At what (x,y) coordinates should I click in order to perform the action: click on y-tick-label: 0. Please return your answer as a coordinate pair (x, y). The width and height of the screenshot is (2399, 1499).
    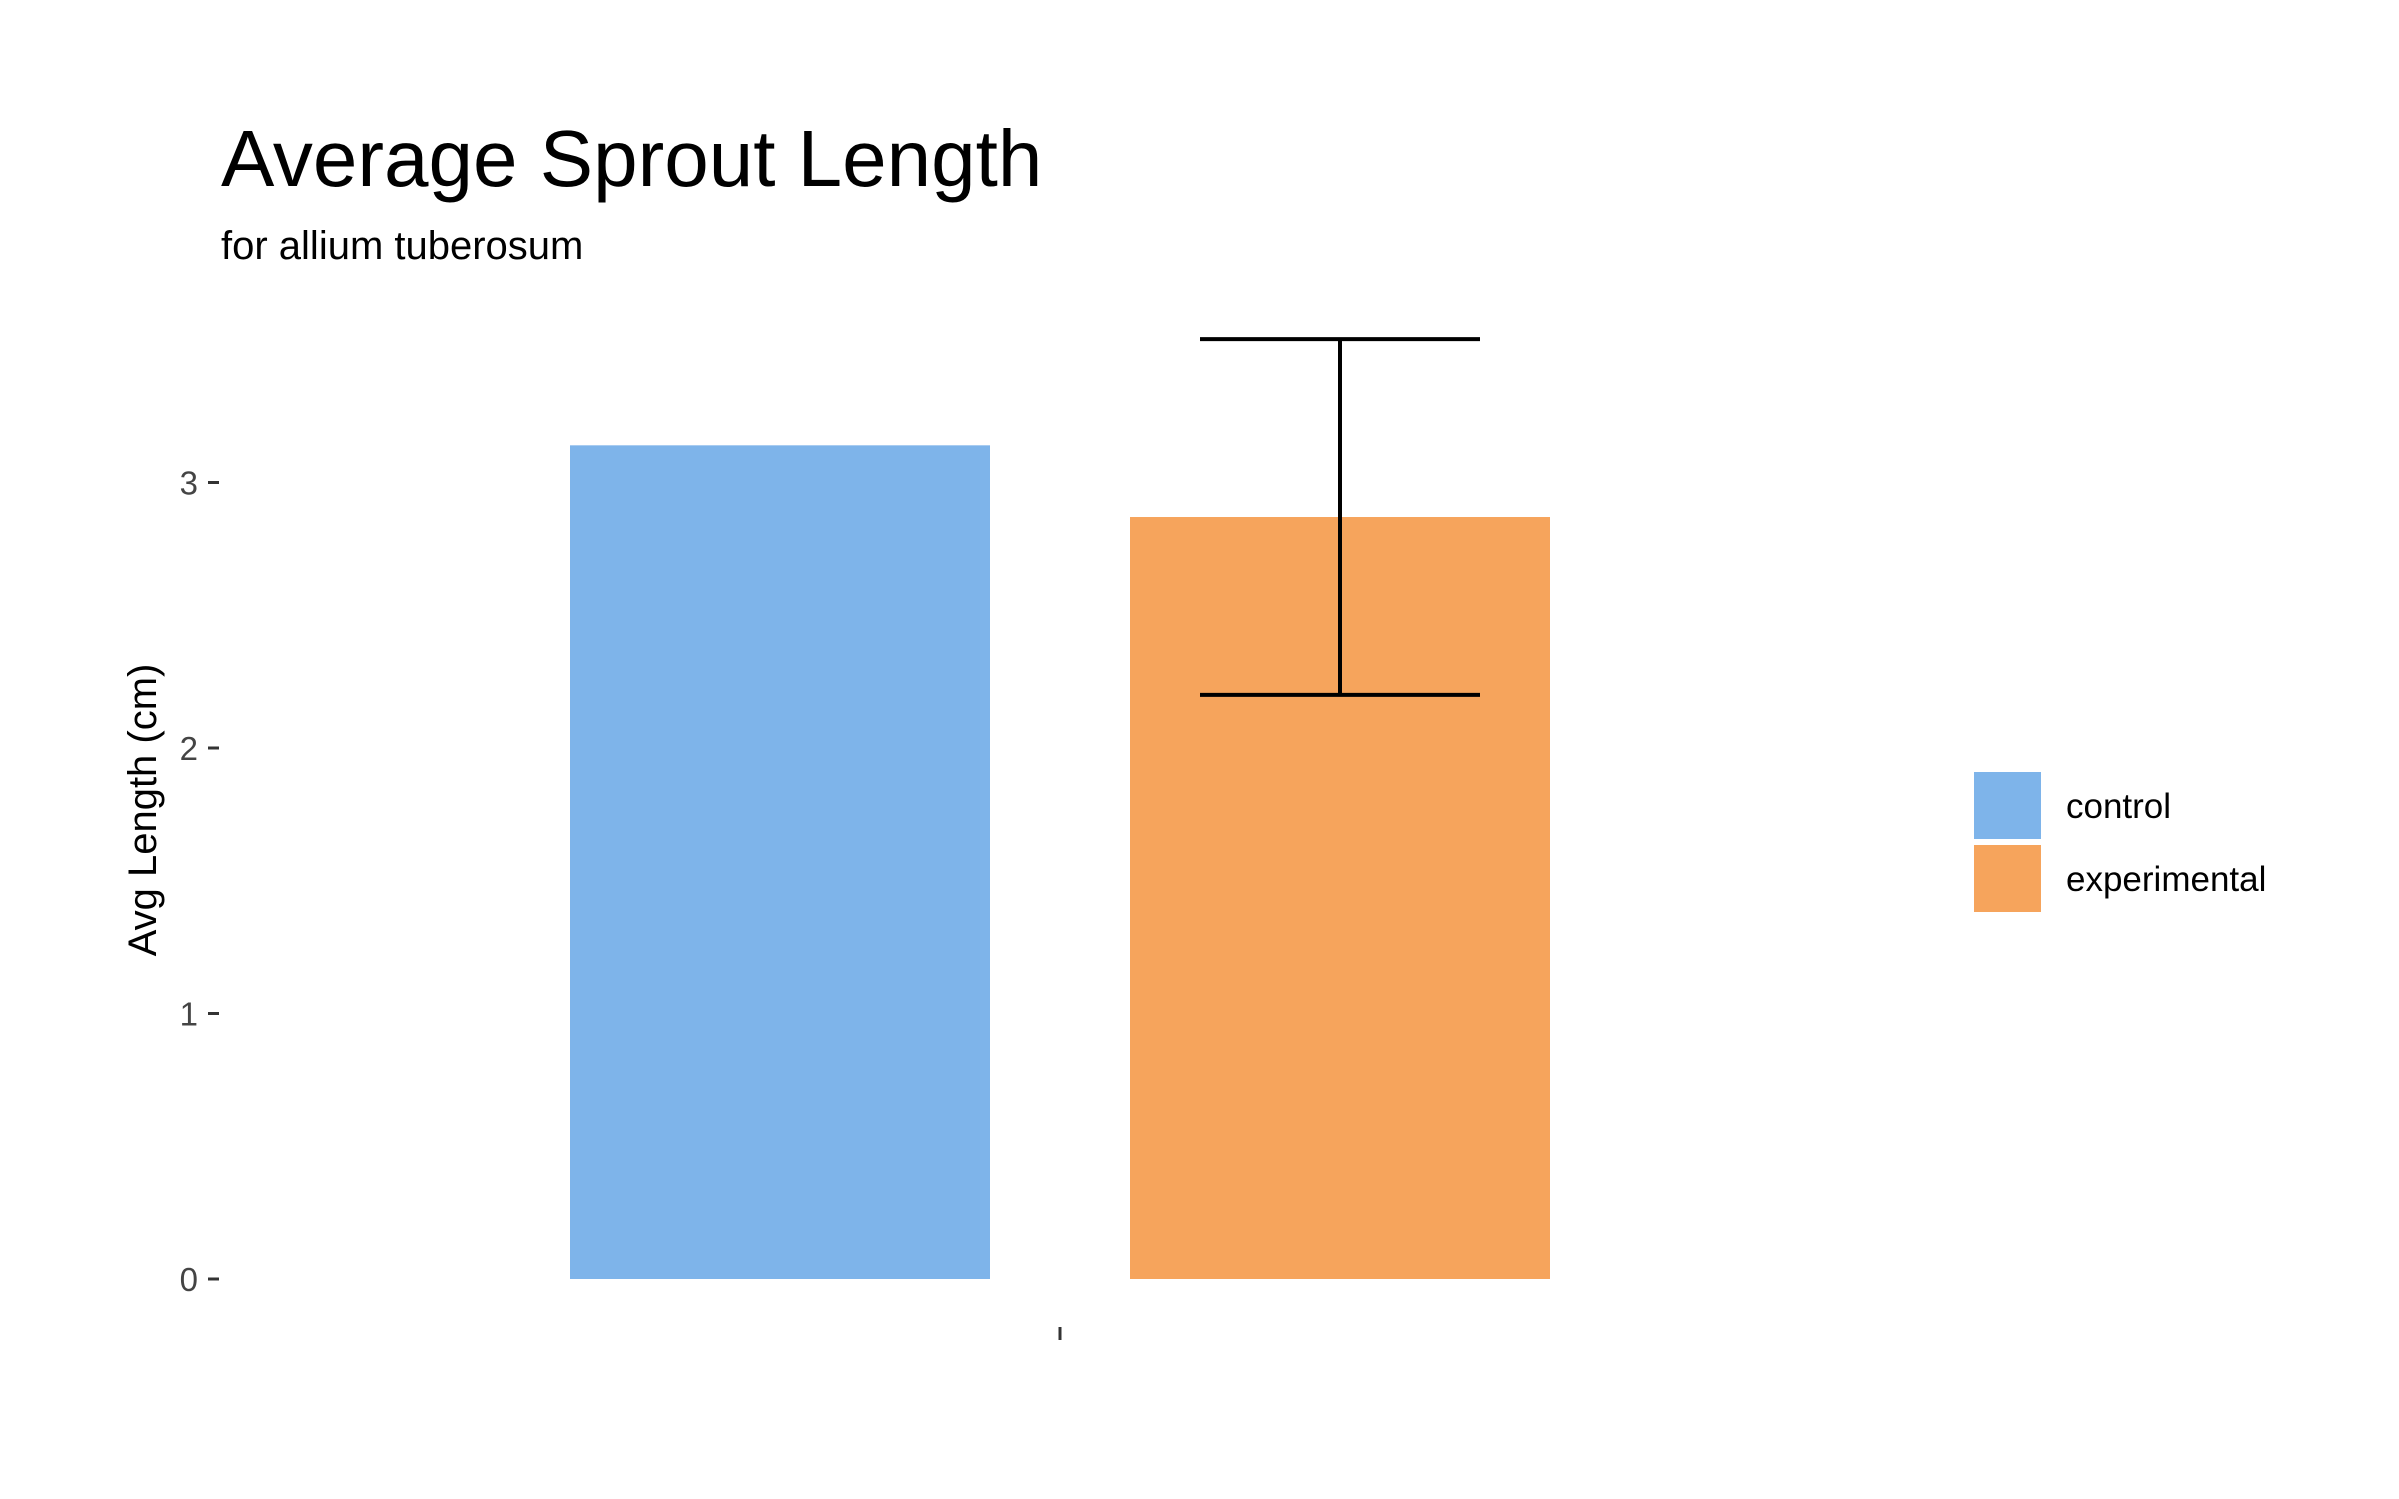
    Looking at the image, I should click on (189, 1279).